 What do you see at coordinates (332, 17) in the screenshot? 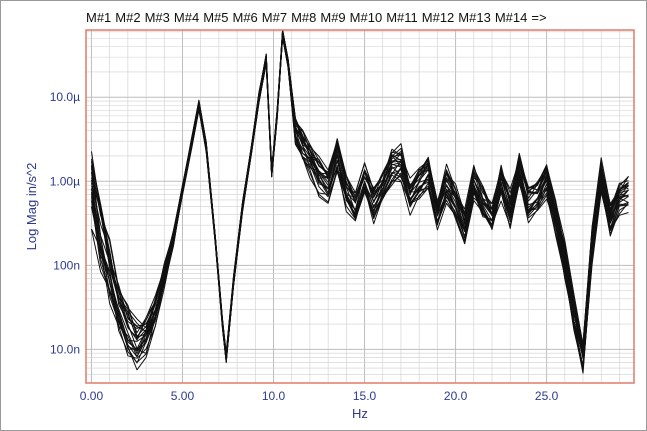
I see `legend-entry: M#9` at bounding box center [332, 17].